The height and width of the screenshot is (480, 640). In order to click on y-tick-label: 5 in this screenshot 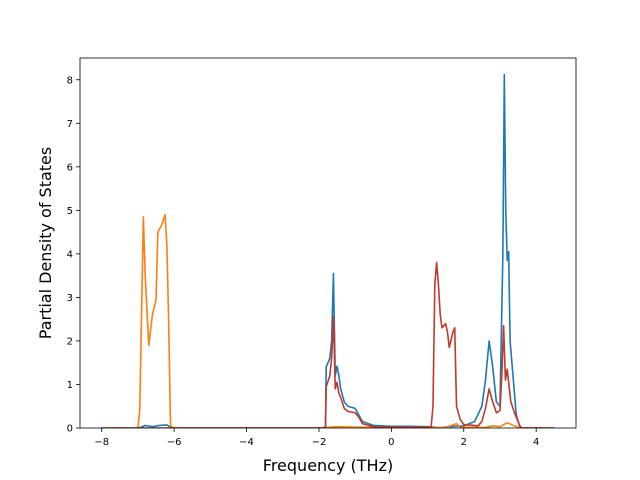, I will do `click(70, 211)`.